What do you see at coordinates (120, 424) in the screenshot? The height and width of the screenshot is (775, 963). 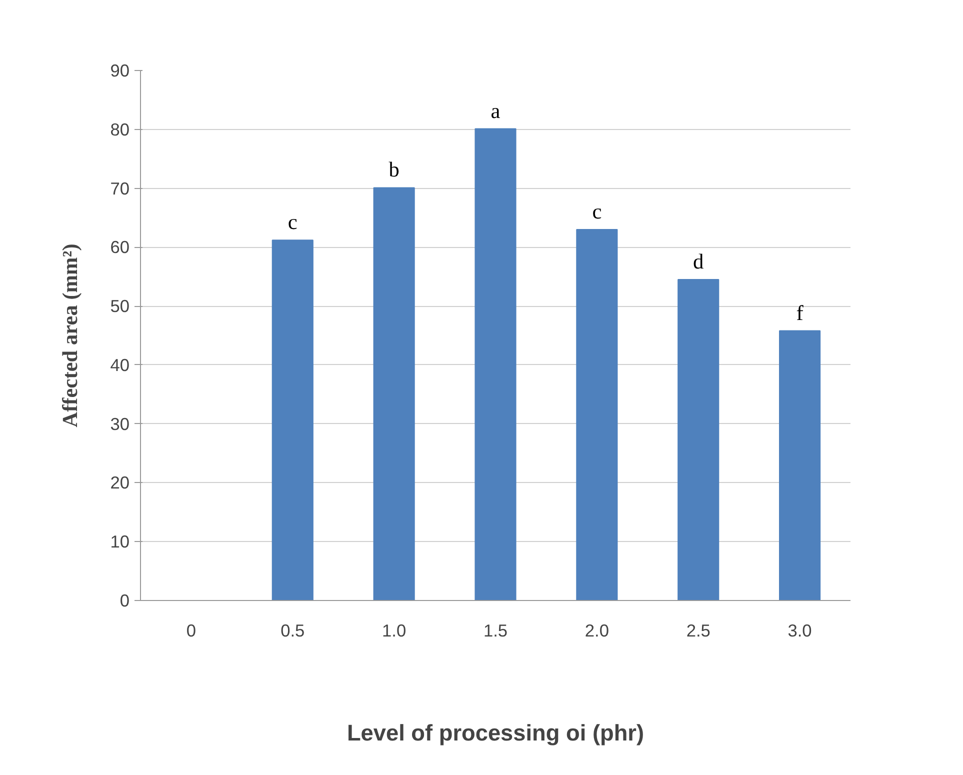 I see `y-tick-label: 30` at bounding box center [120, 424].